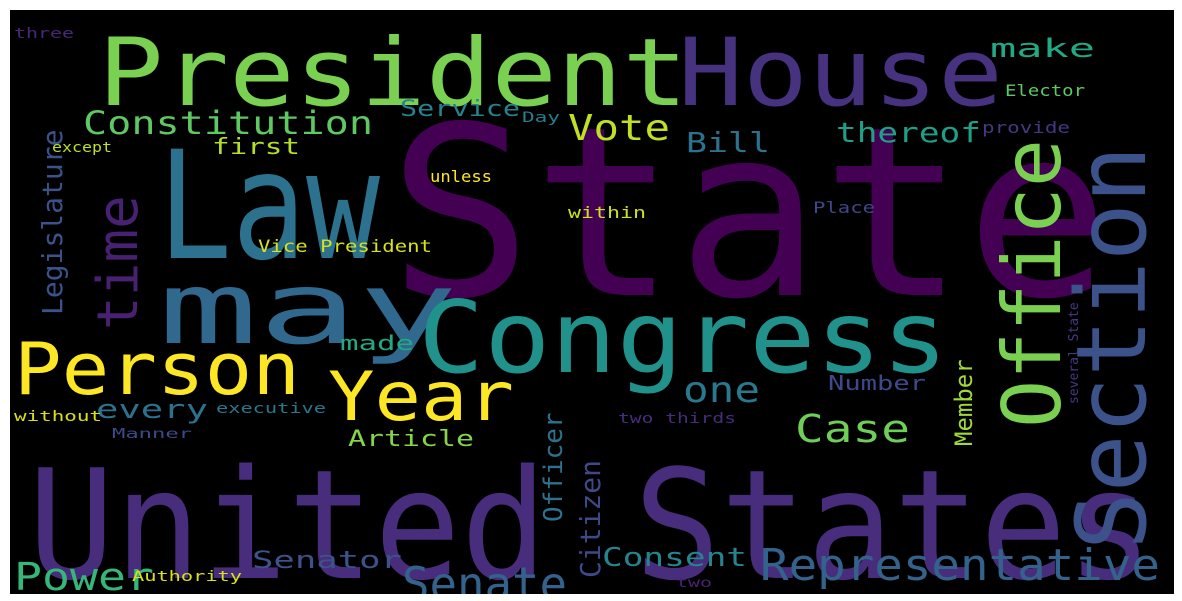 The image size is (1182, 601). I want to click on word-authority: Authority, so click(187, 577).